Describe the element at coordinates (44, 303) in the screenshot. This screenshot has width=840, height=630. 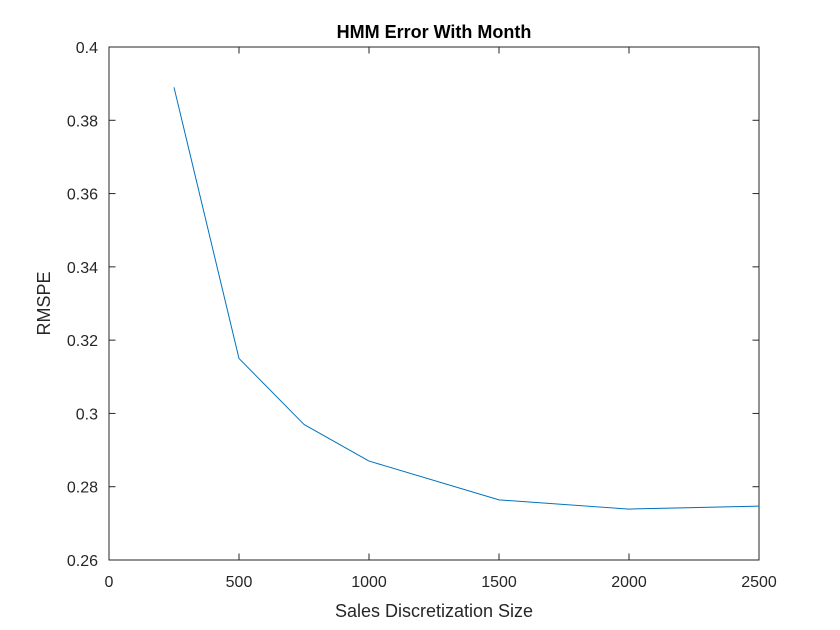
I see `y-axis-label: RMSPE` at that location.